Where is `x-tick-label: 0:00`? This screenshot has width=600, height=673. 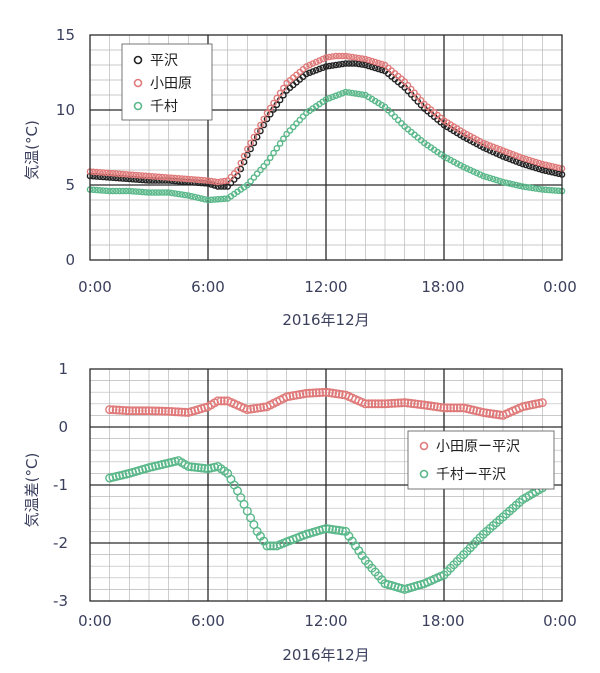 x-tick-label: 0:00 is located at coordinates (560, 287).